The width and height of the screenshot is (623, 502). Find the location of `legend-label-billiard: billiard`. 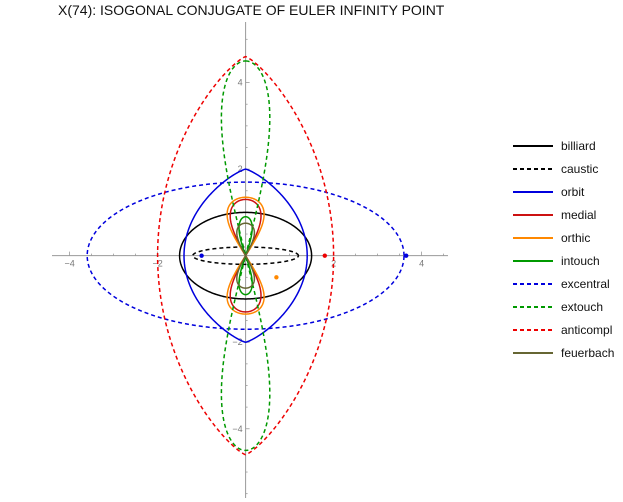

legend-label-billiard: billiard is located at coordinates (578, 146).